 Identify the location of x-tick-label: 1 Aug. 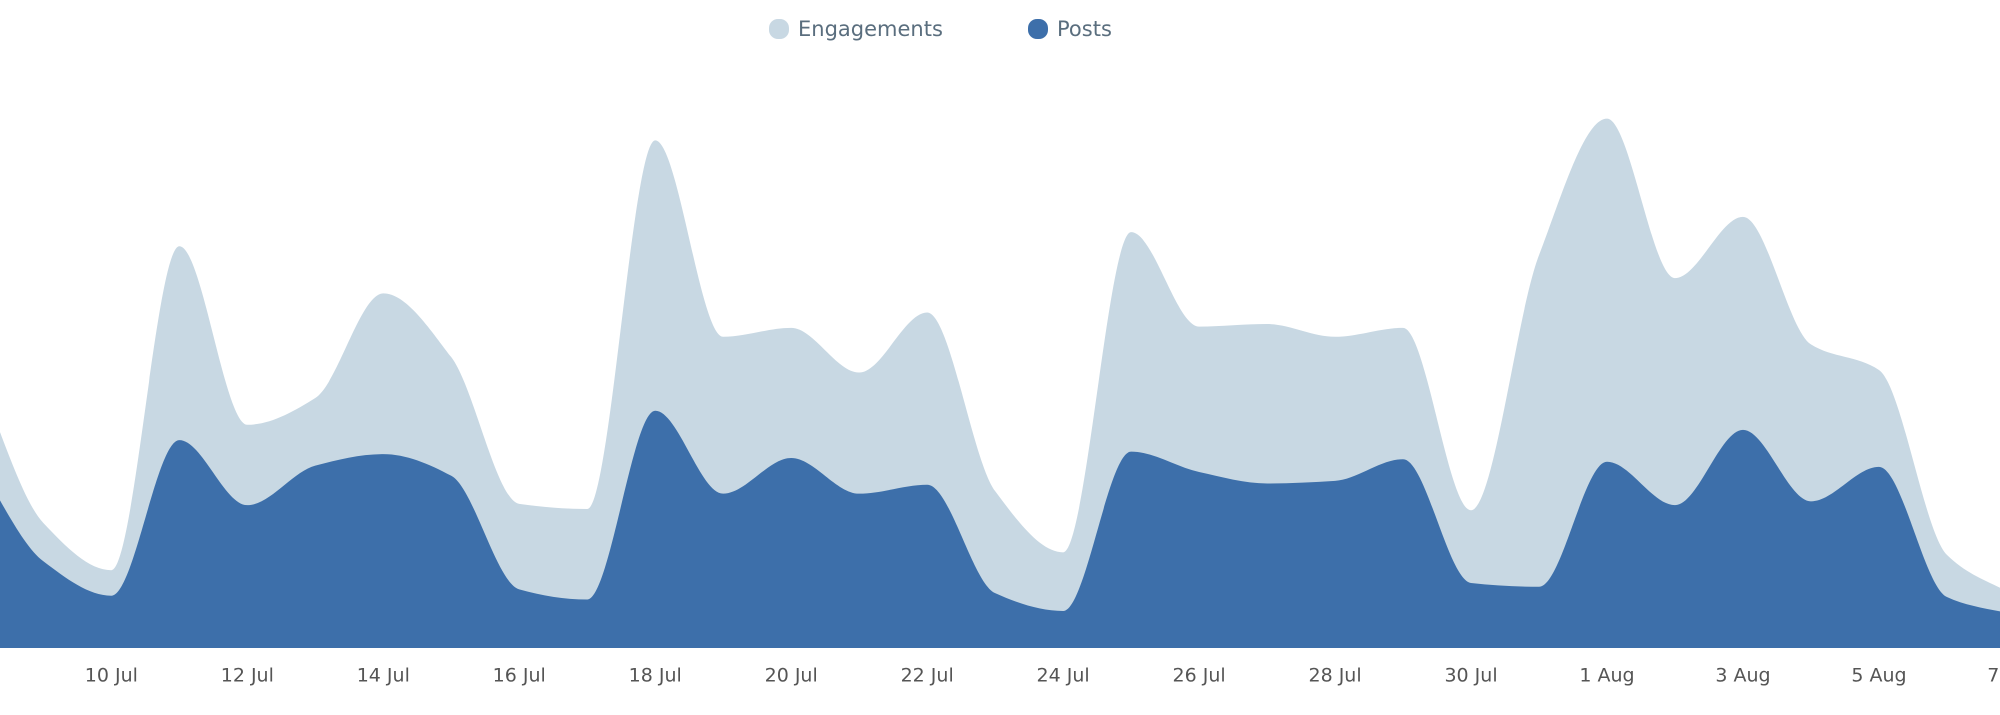
(1606, 676).